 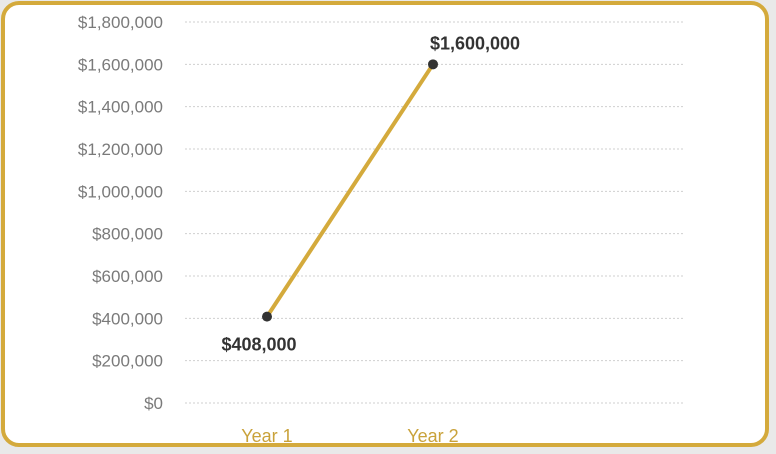 What do you see at coordinates (153, 403) in the screenshot?
I see `y-tick-label: $0` at bounding box center [153, 403].